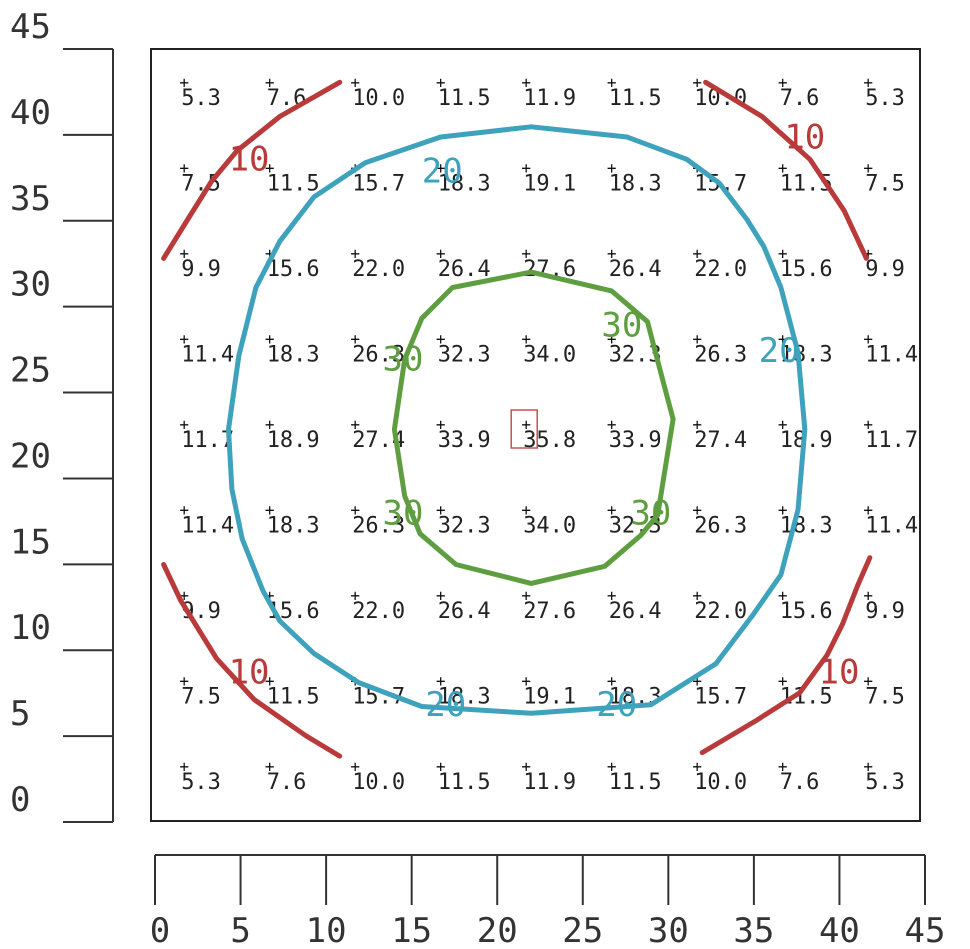  I want to click on grid-value: 27.6, so click(549, 611).